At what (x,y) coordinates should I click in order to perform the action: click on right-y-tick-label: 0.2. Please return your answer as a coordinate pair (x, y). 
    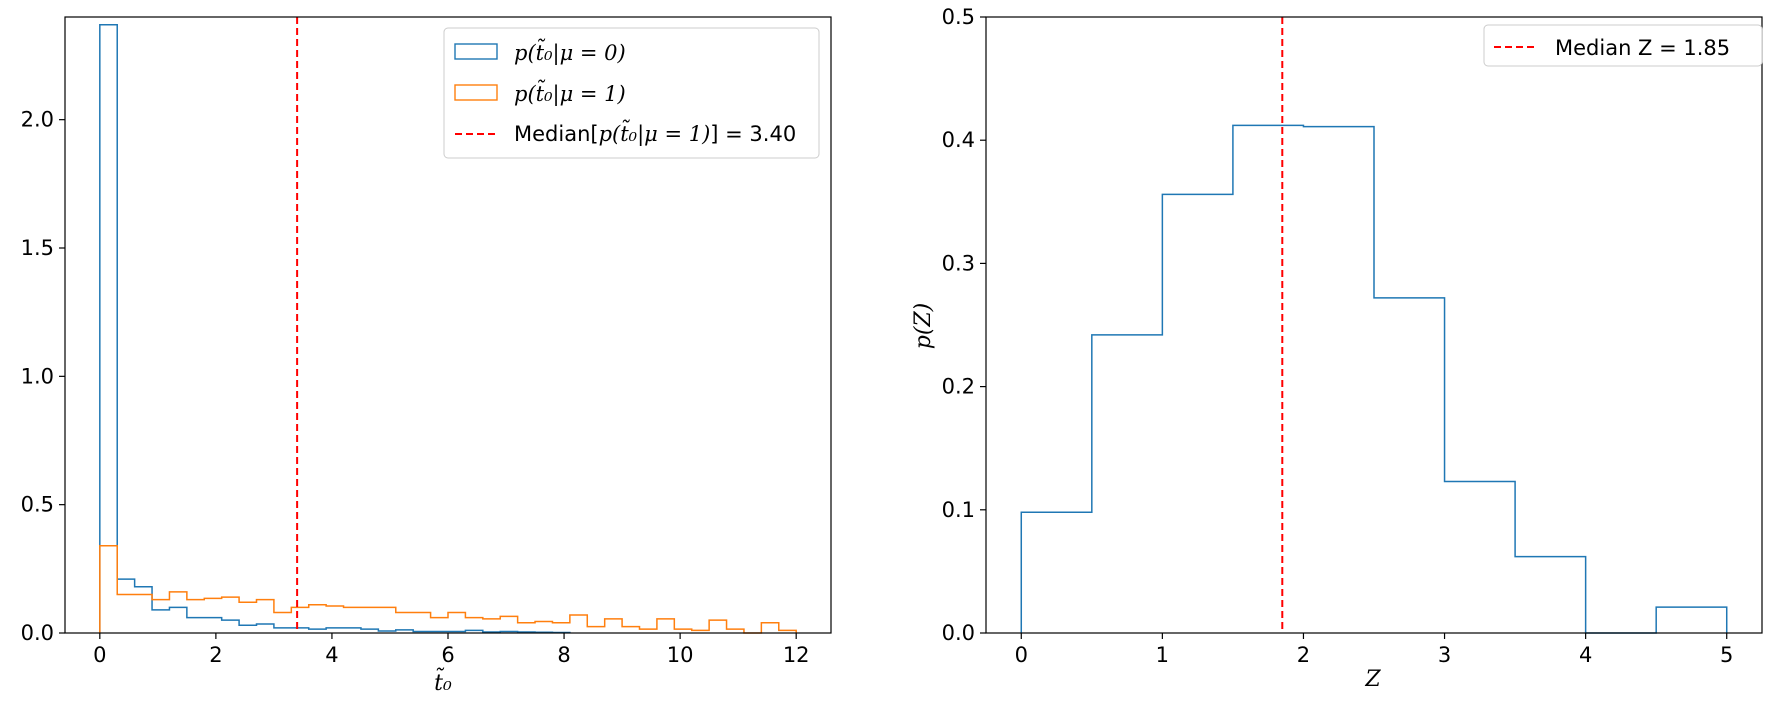
    Looking at the image, I should click on (958, 387).